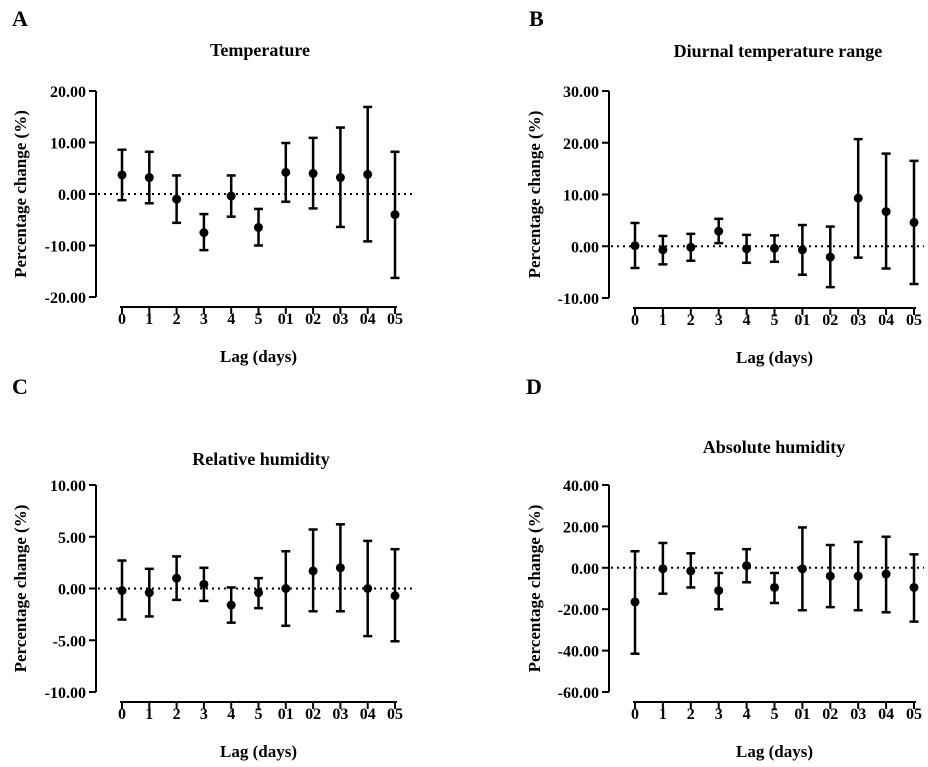 This screenshot has height=767, width=928. What do you see at coordinates (20, 18) in the screenshot?
I see `panel-label: A` at bounding box center [20, 18].